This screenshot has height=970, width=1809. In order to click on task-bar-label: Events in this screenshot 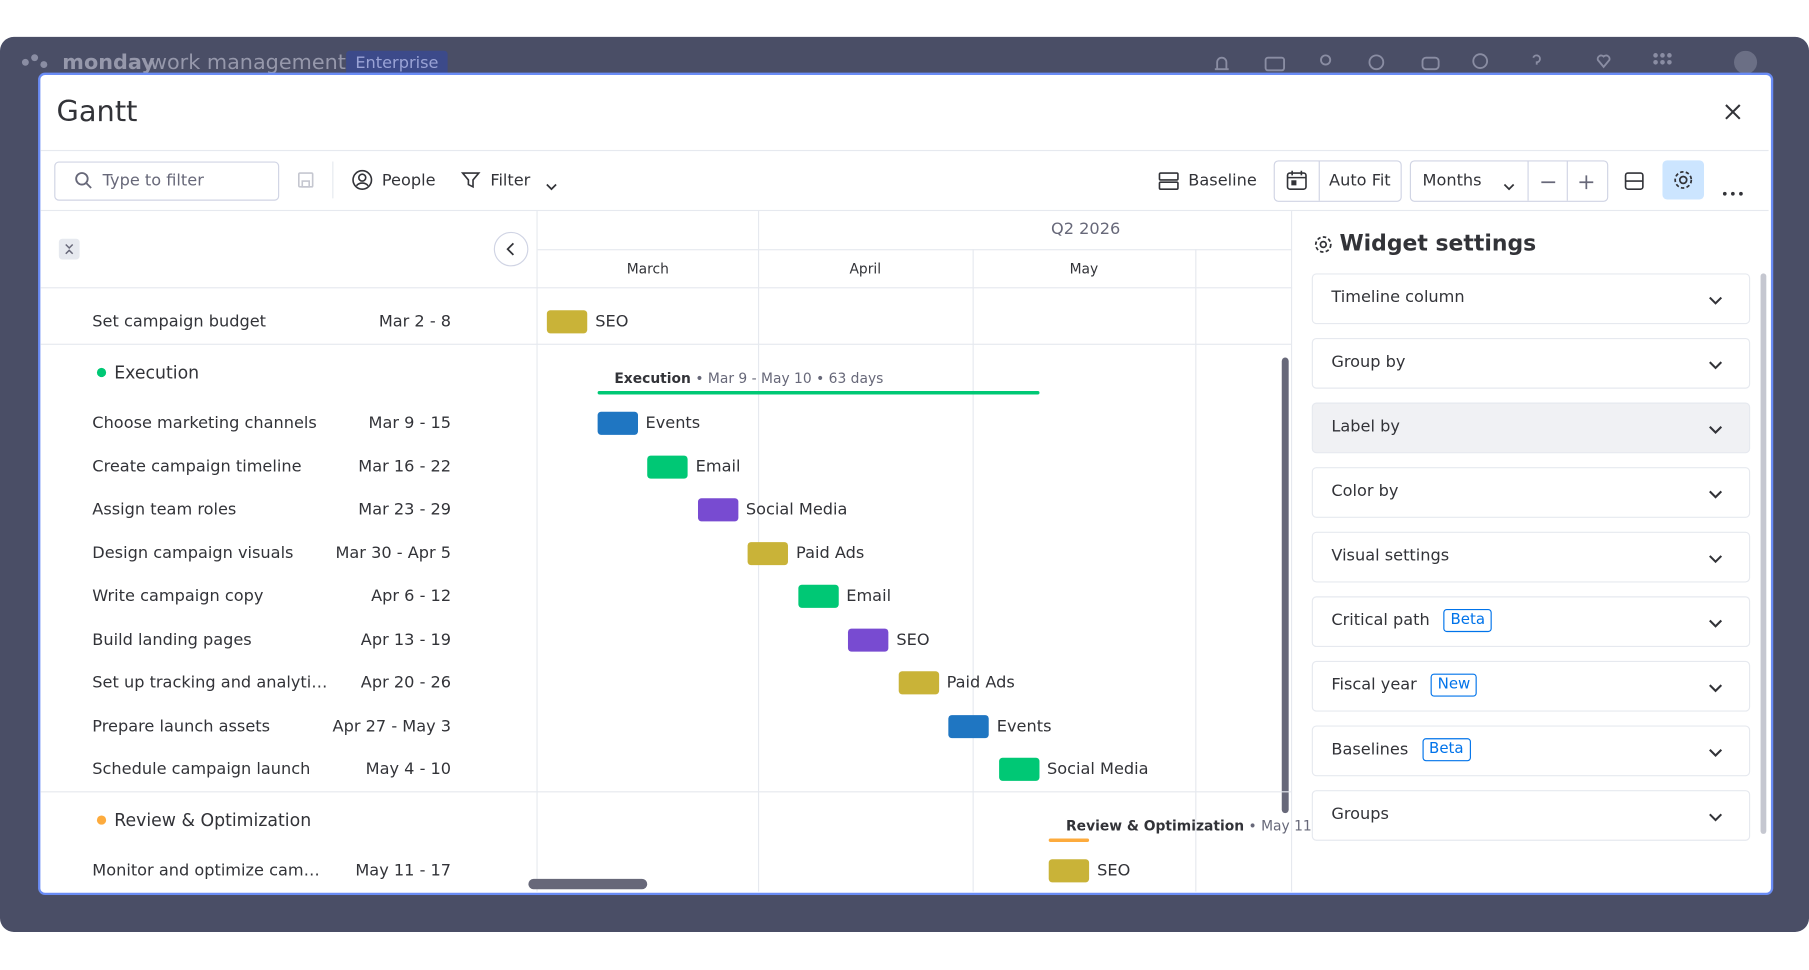, I will do `click(1024, 726)`.